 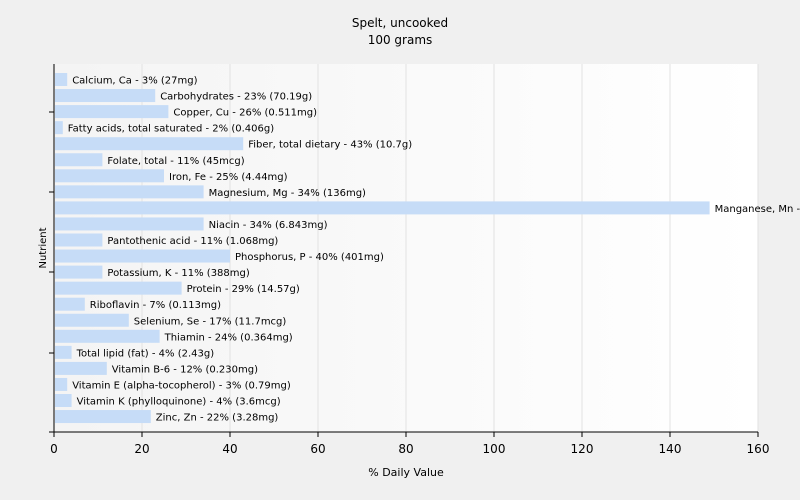 I want to click on x-tick-label: 100, so click(x=494, y=449).